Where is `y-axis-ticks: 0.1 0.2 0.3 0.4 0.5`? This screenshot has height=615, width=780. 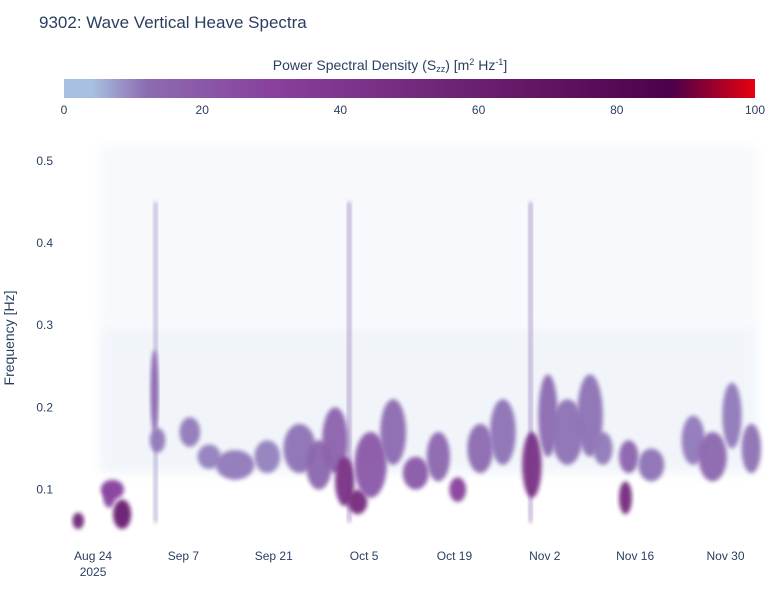
y-axis-ticks: 0.1 0.2 0.3 0.4 0.5 is located at coordinates (44, 325).